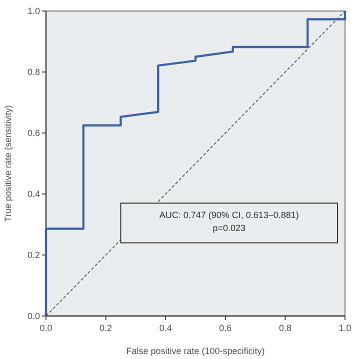 The height and width of the screenshot is (359, 355). What do you see at coordinates (106, 328) in the screenshot?
I see `x-tick-label: 0.2` at bounding box center [106, 328].